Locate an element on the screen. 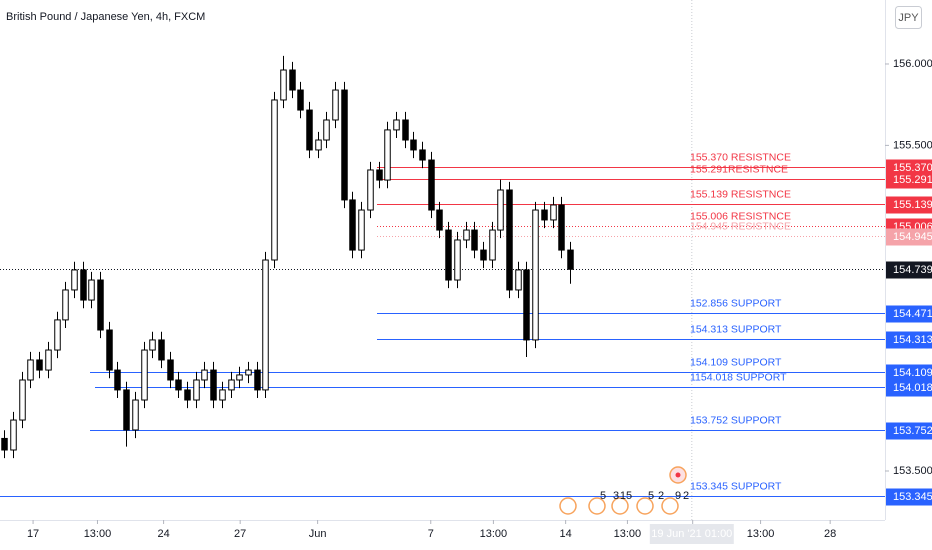 This screenshot has height=550, width=932. crosshair-box is located at coordinates (691, 534).